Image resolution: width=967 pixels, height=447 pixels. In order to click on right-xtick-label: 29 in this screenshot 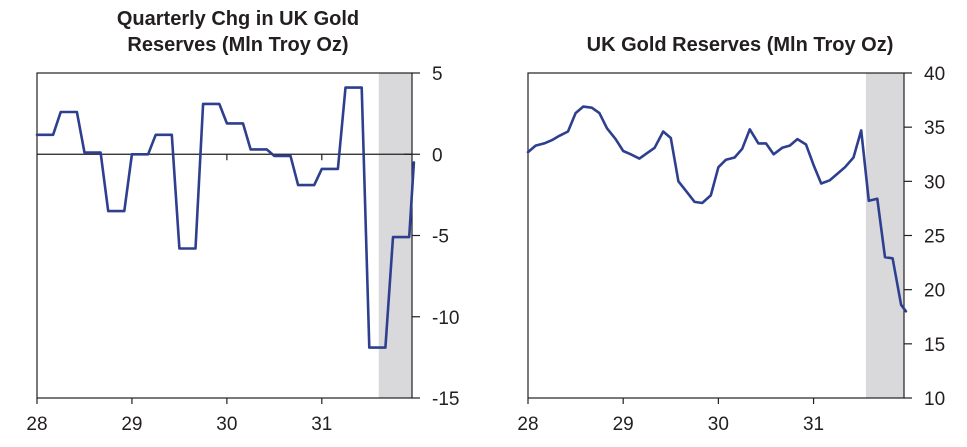, I will do `click(623, 424)`.